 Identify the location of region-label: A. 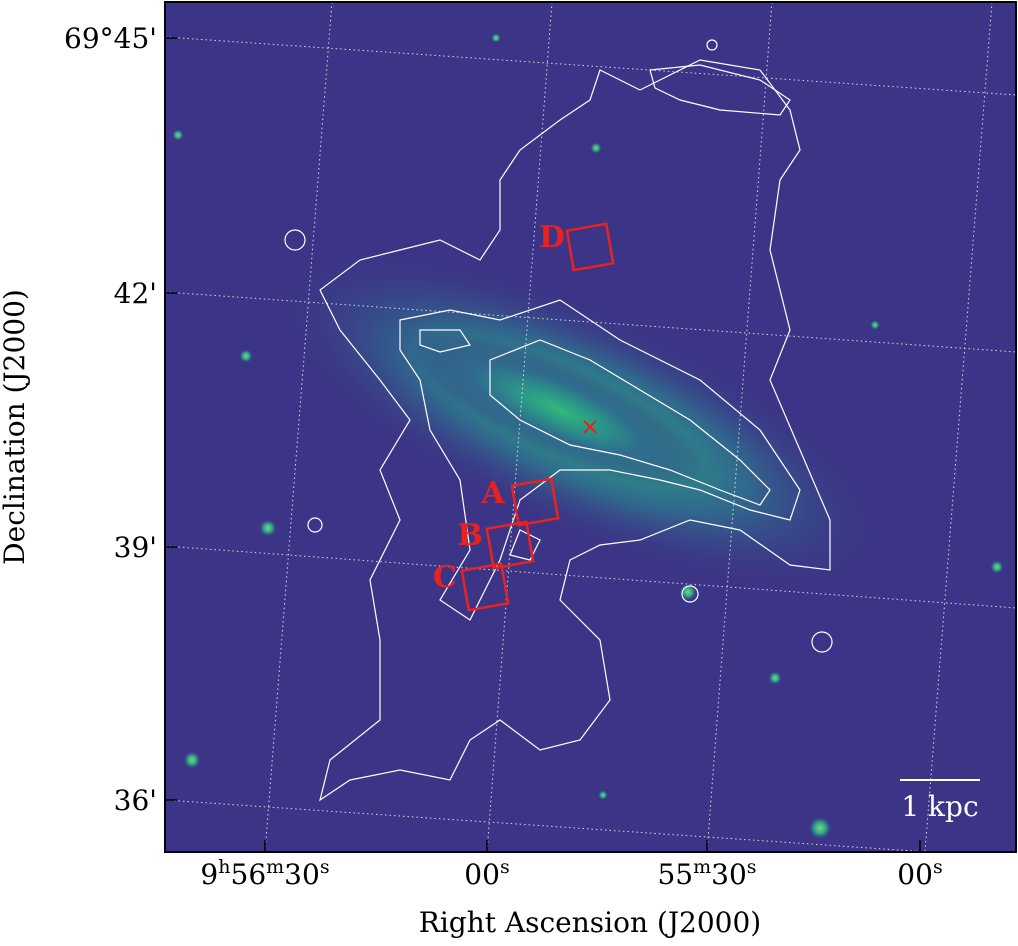
(492, 493).